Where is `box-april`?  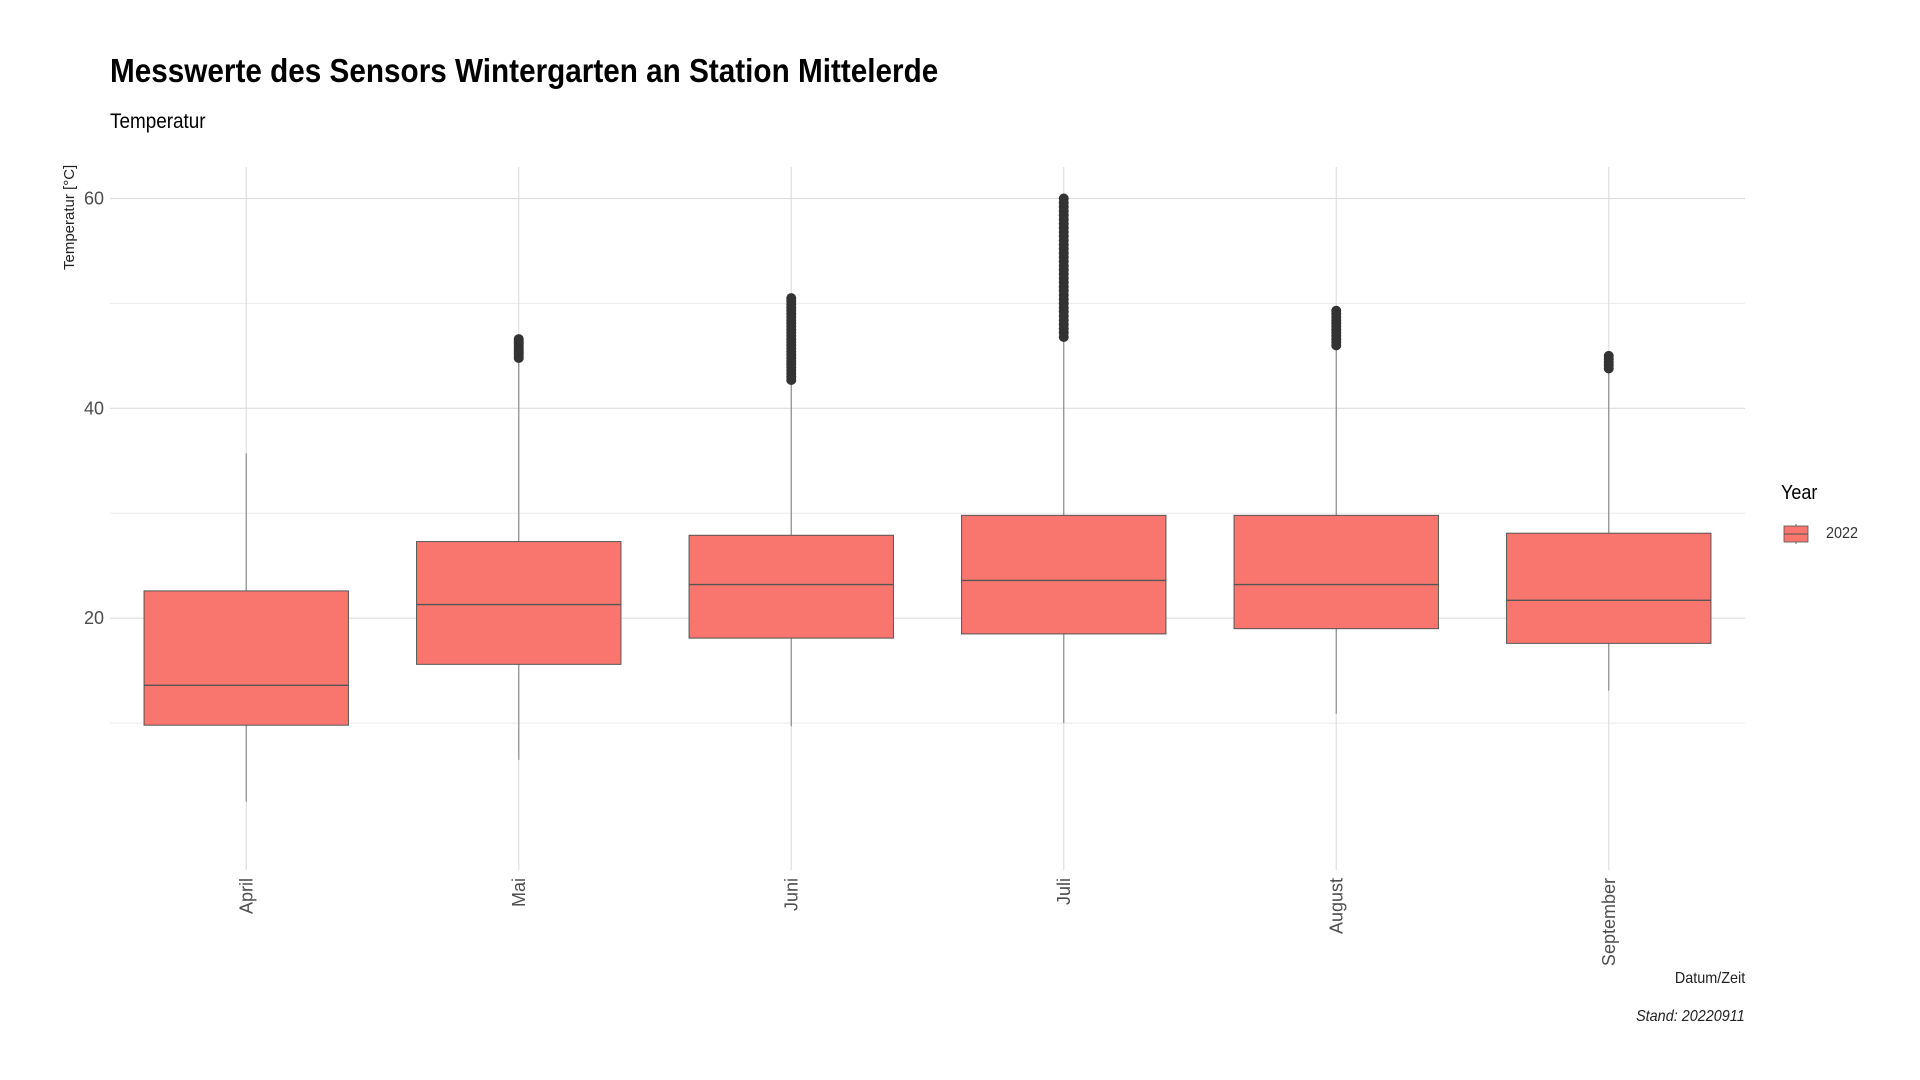
box-april is located at coordinates (246, 627).